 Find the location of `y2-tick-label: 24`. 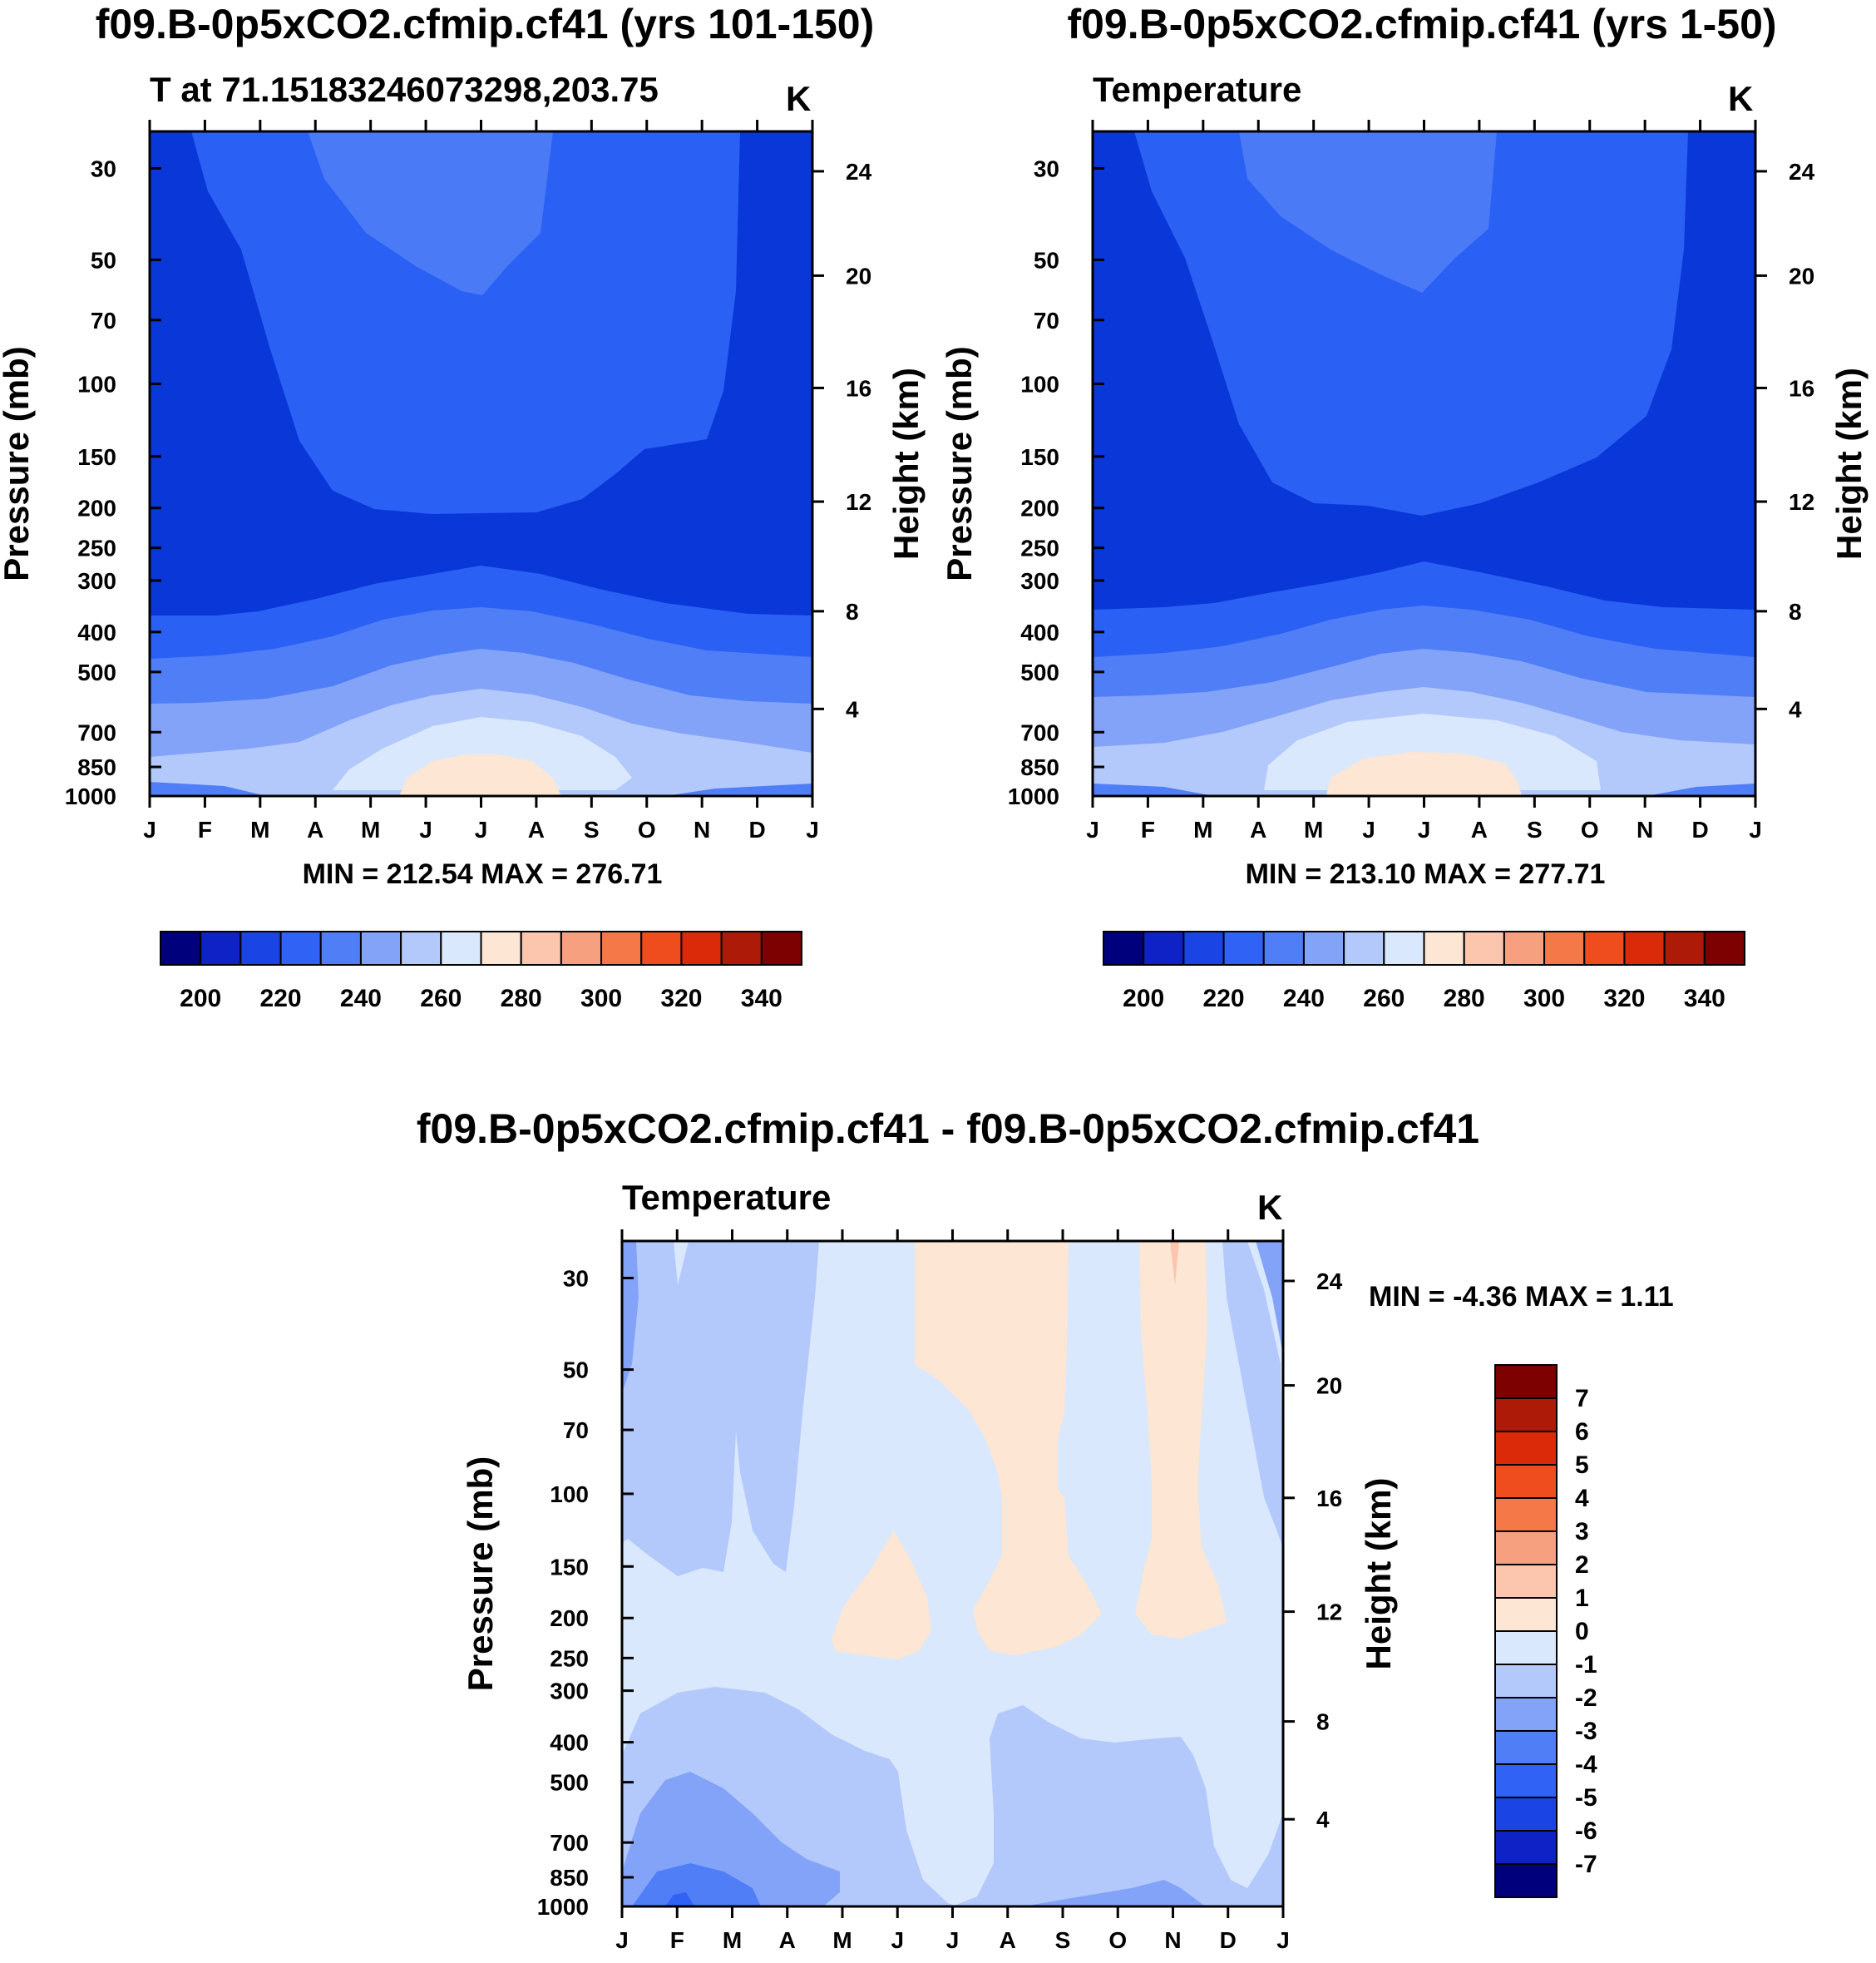

y2-tick-label: 24 is located at coordinates (1329, 1281).